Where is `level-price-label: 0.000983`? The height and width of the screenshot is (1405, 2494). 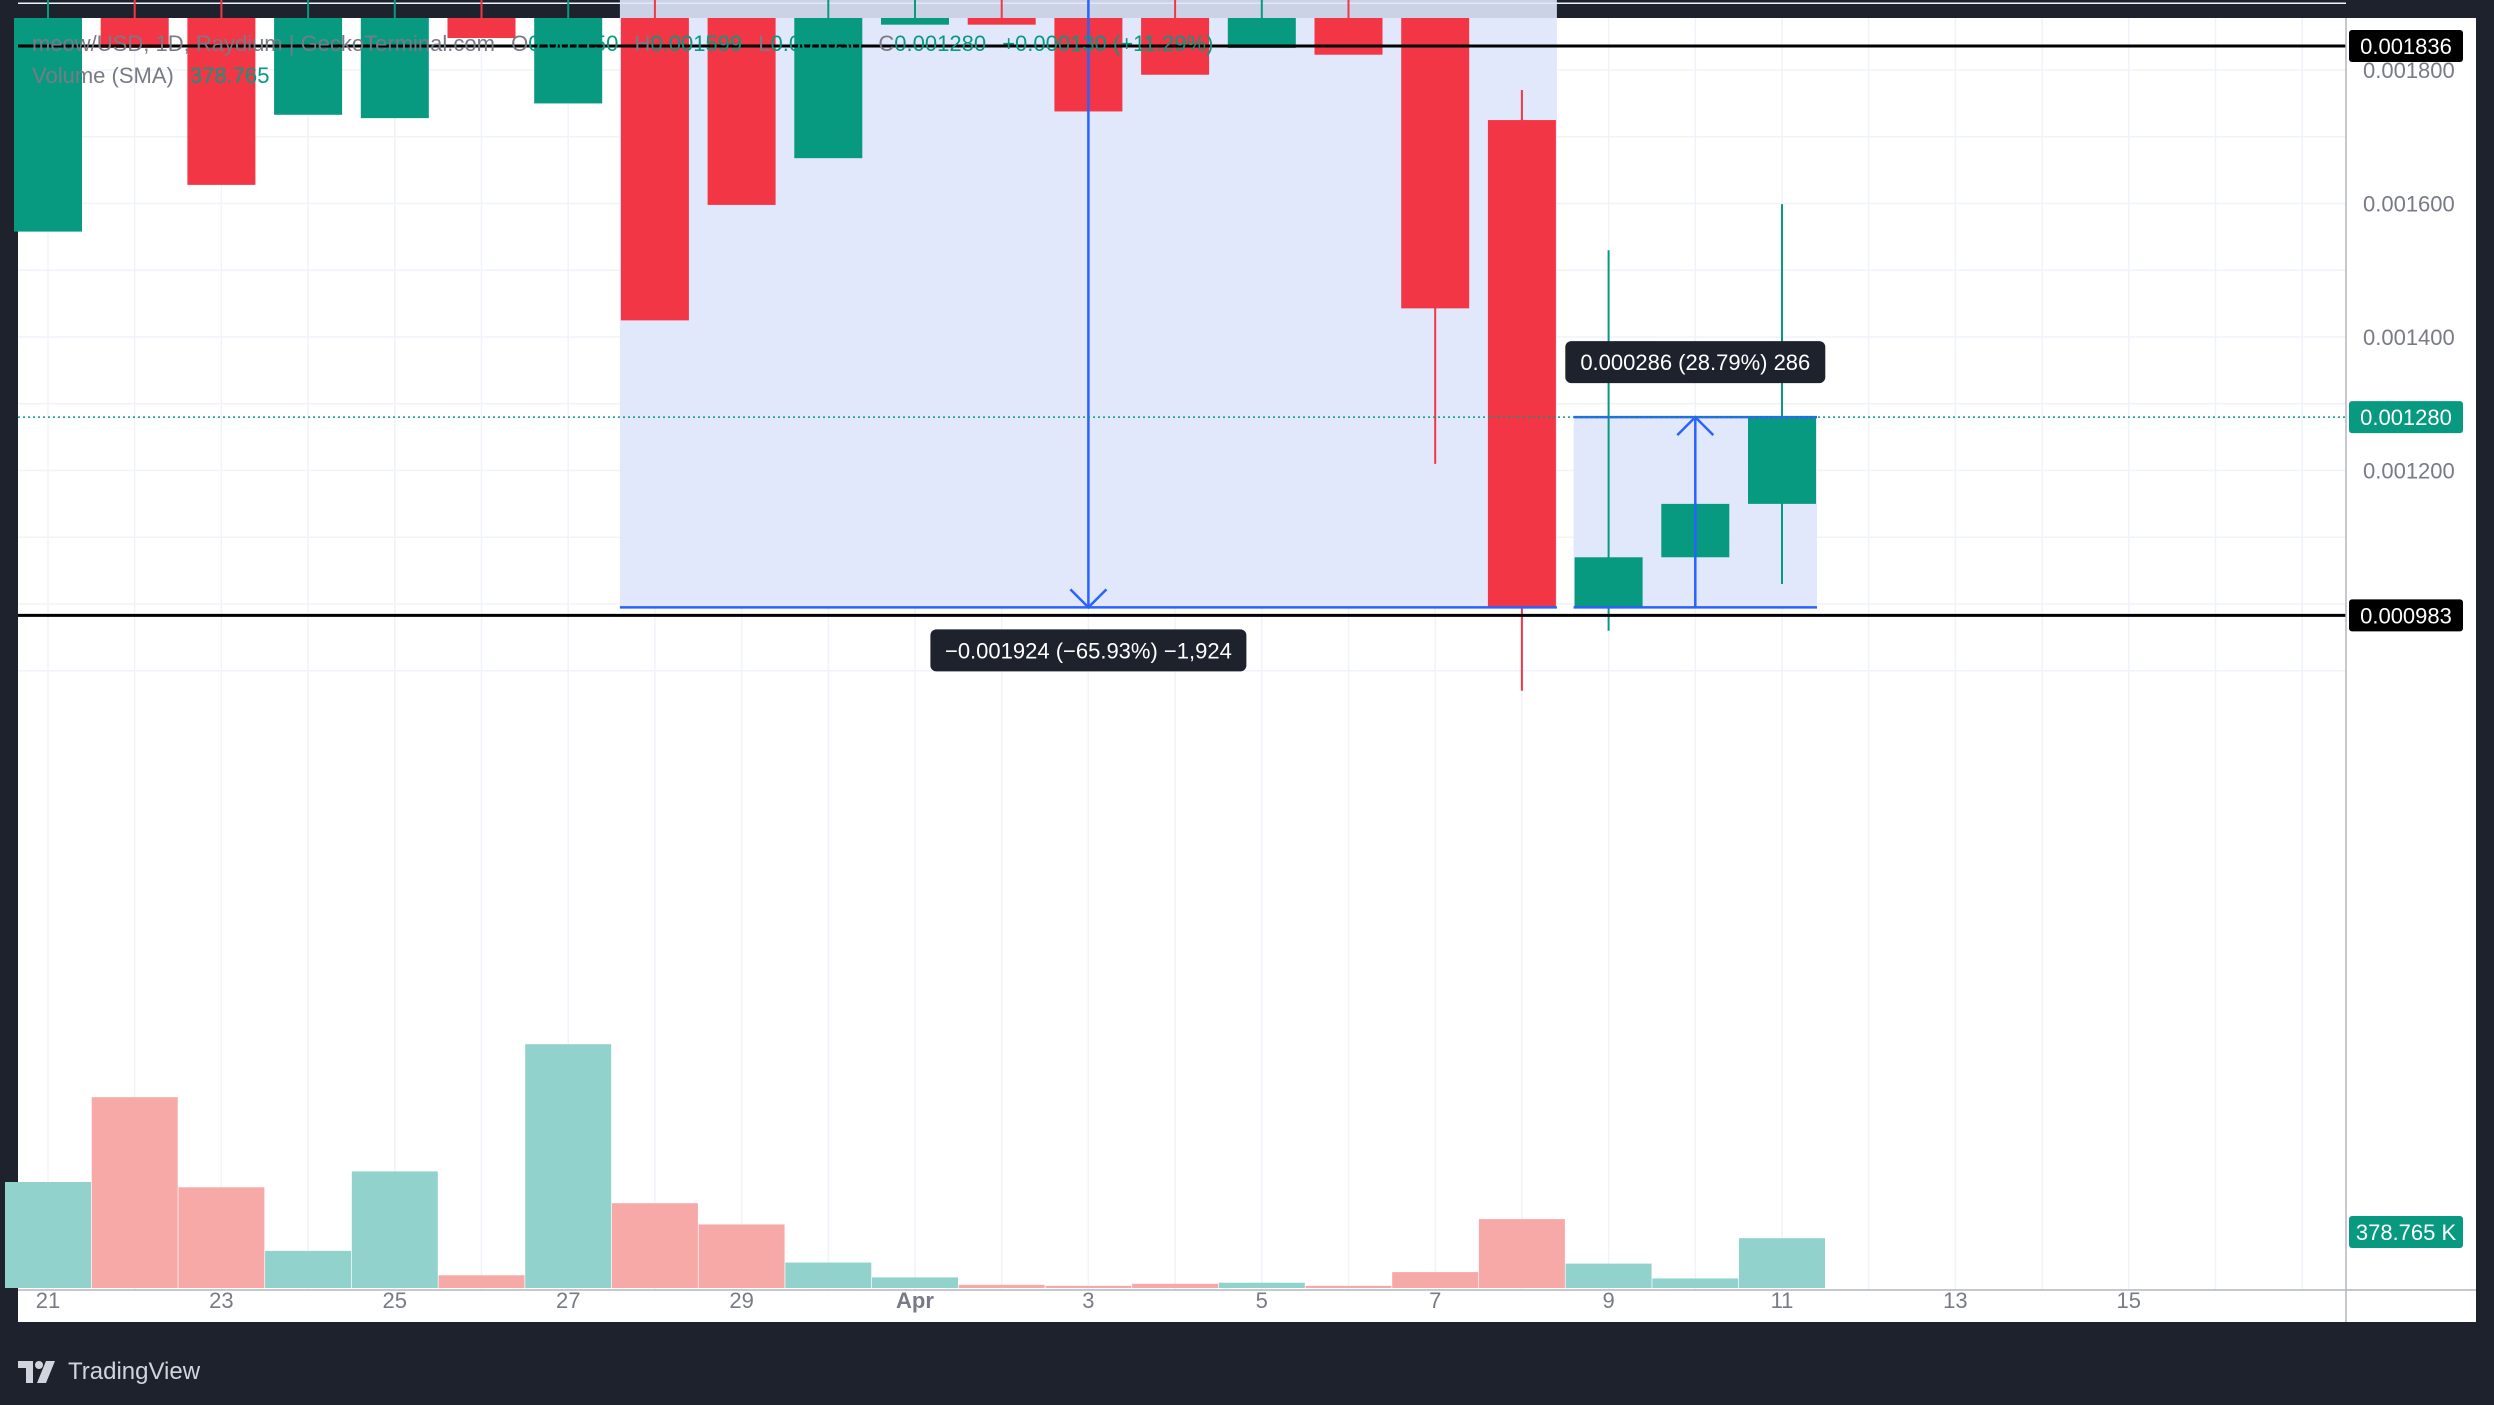 level-price-label: 0.000983 is located at coordinates (2406, 615).